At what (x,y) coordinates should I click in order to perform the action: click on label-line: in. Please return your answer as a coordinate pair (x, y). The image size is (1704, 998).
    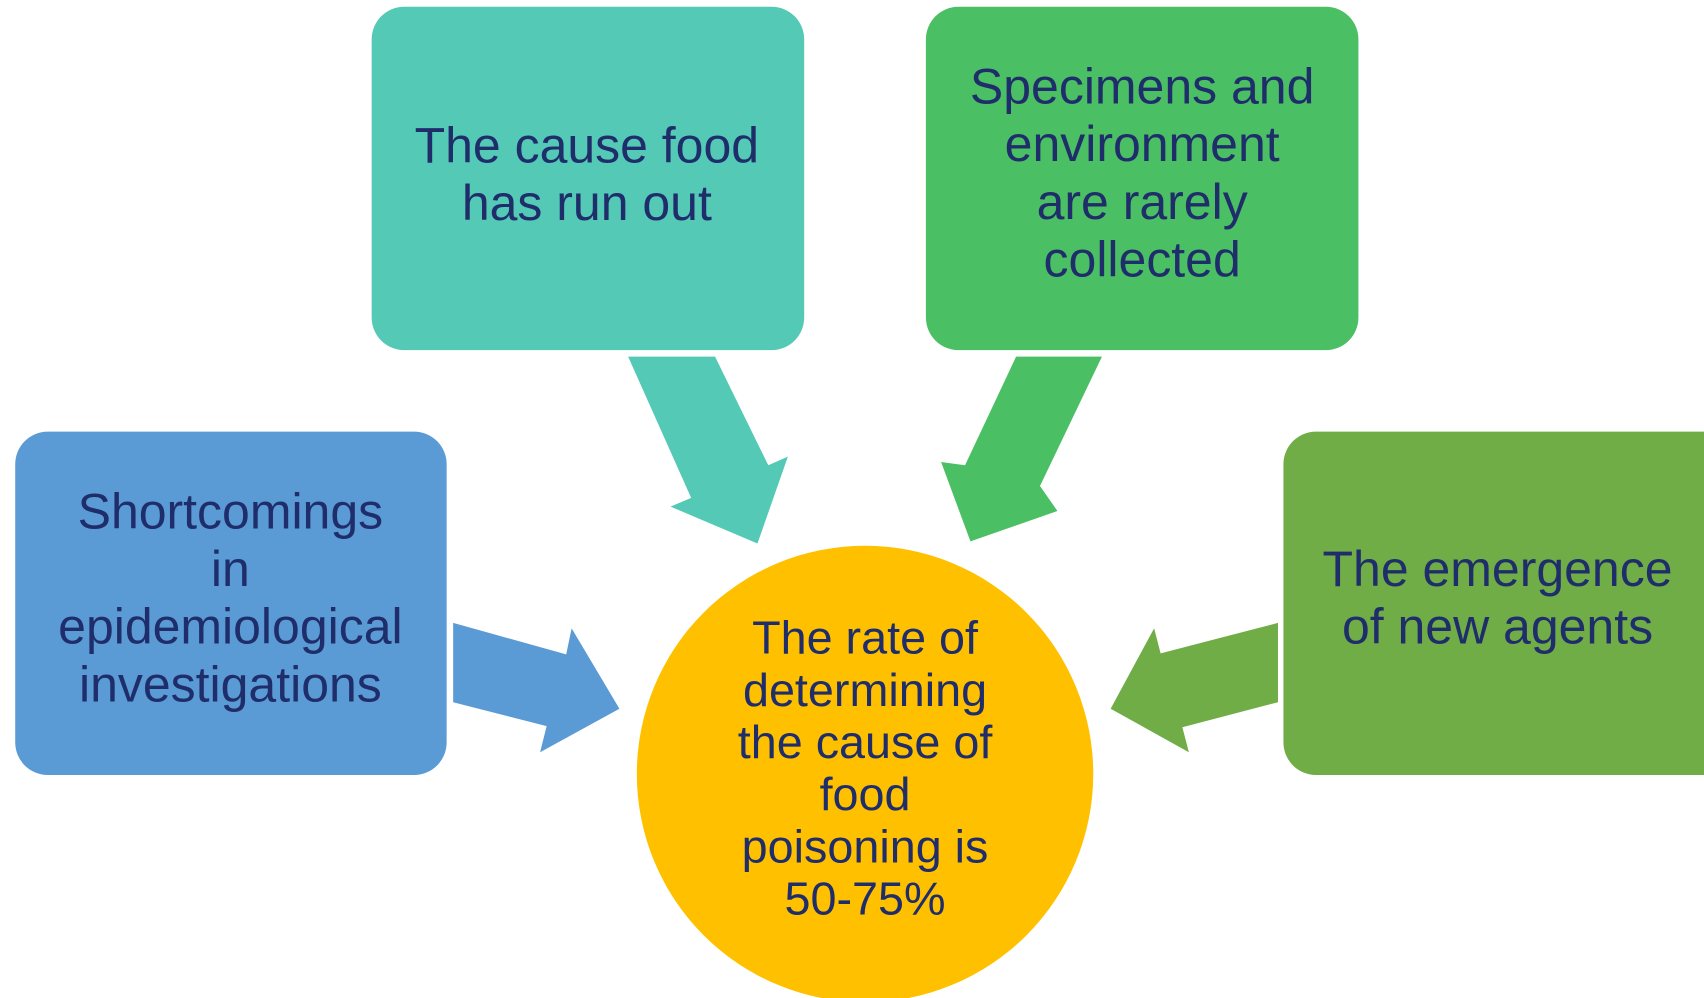
    Looking at the image, I should click on (230, 569).